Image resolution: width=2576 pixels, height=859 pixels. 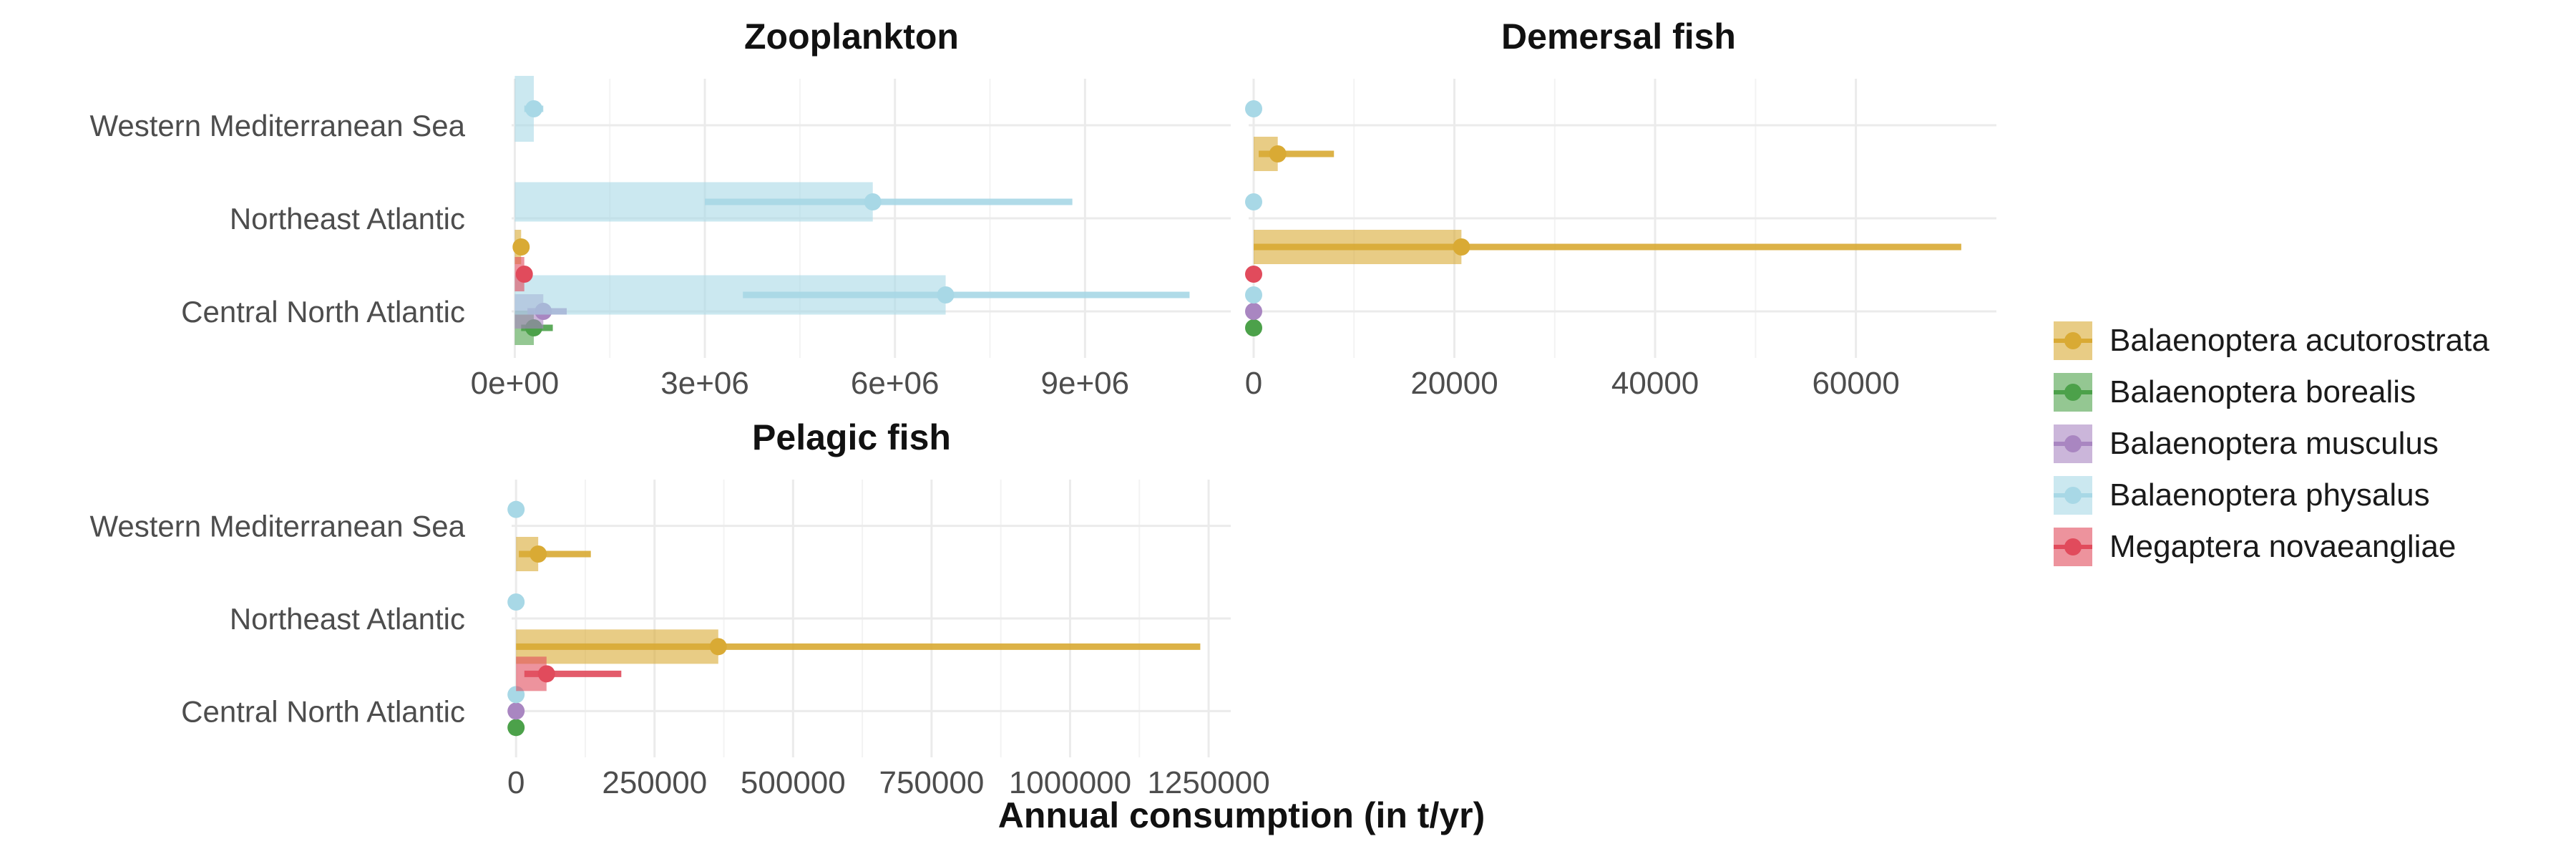 I want to click on x-tick-label: 1250000, so click(x=1208, y=782).